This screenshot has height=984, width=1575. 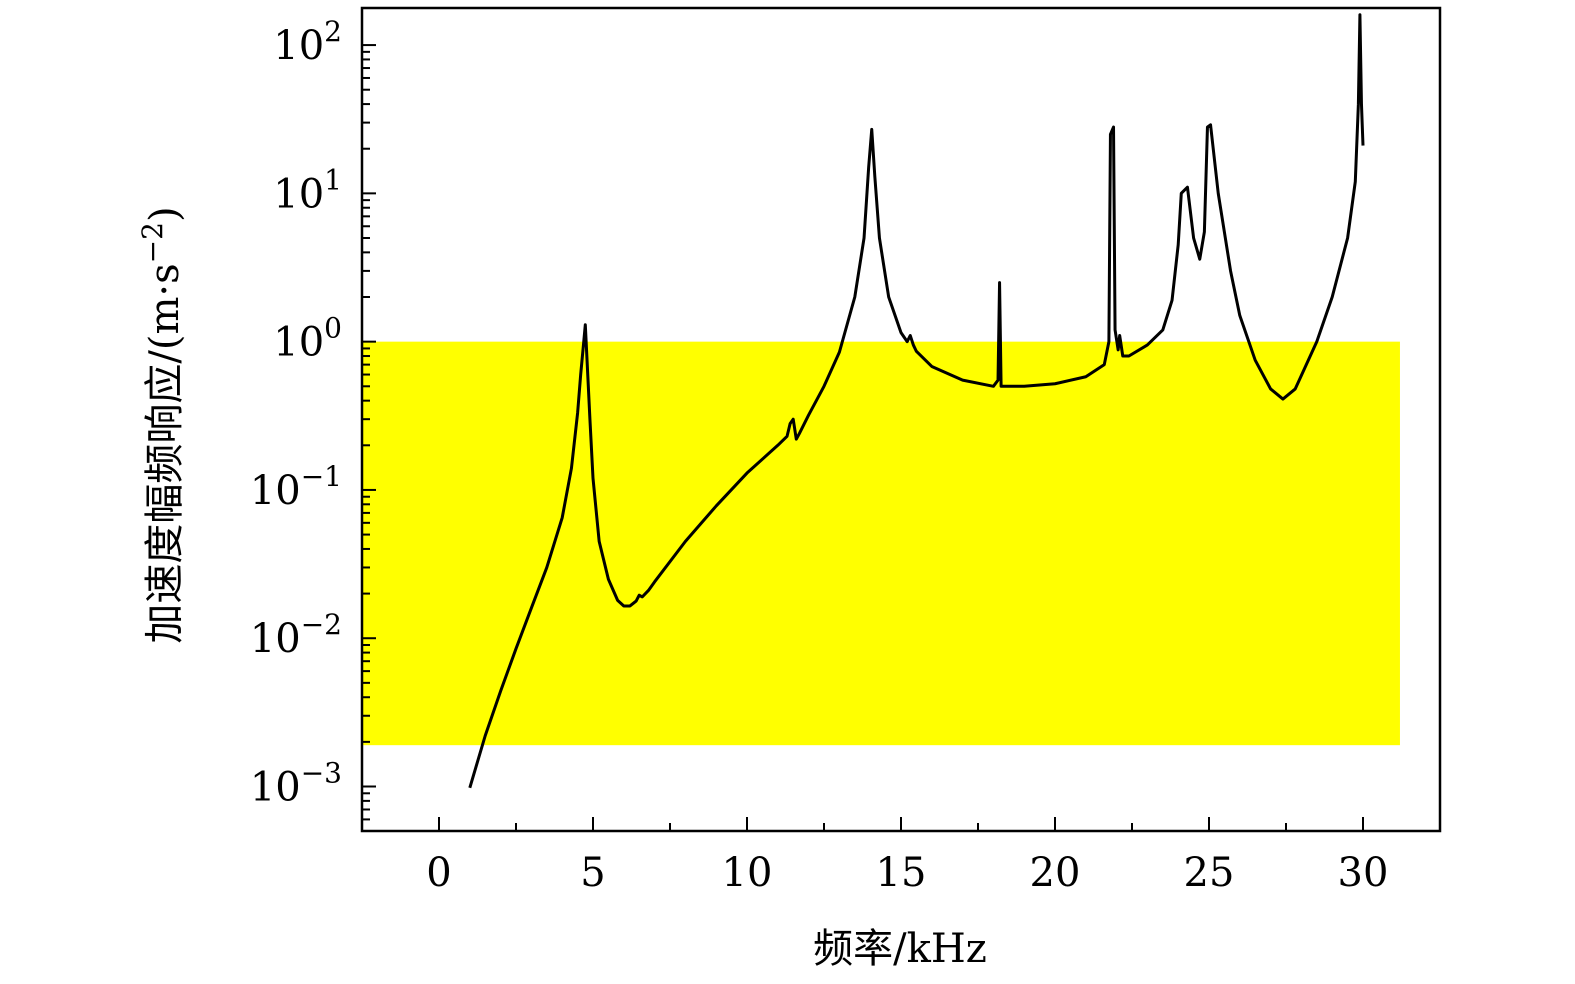 What do you see at coordinates (165, 214) in the screenshot?
I see `y-axis-label-close: )` at bounding box center [165, 214].